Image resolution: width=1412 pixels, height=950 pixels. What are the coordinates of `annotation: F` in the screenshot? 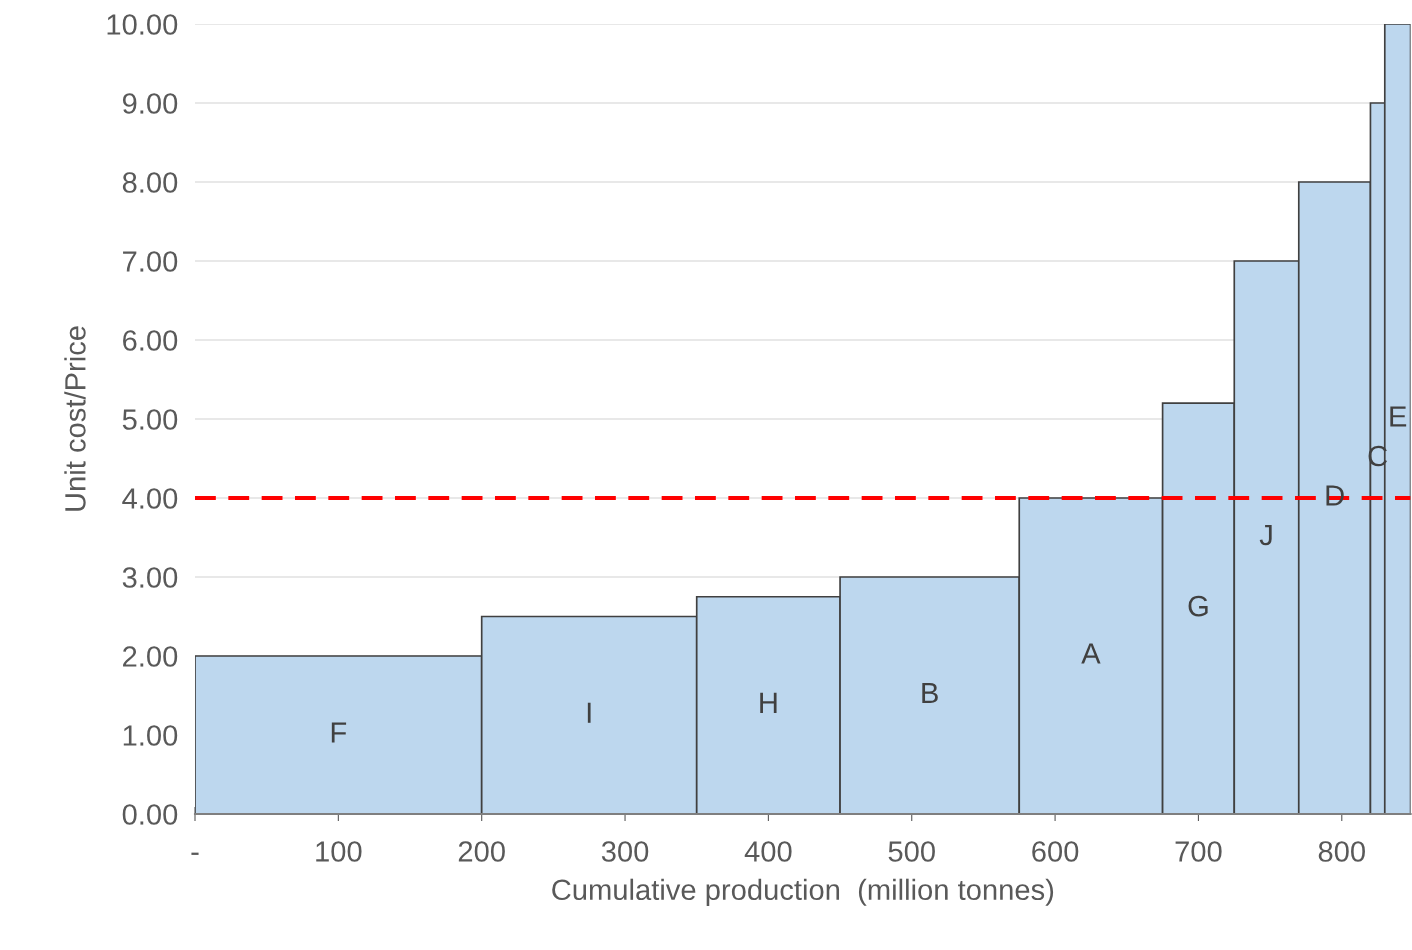 It's located at (339, 732).